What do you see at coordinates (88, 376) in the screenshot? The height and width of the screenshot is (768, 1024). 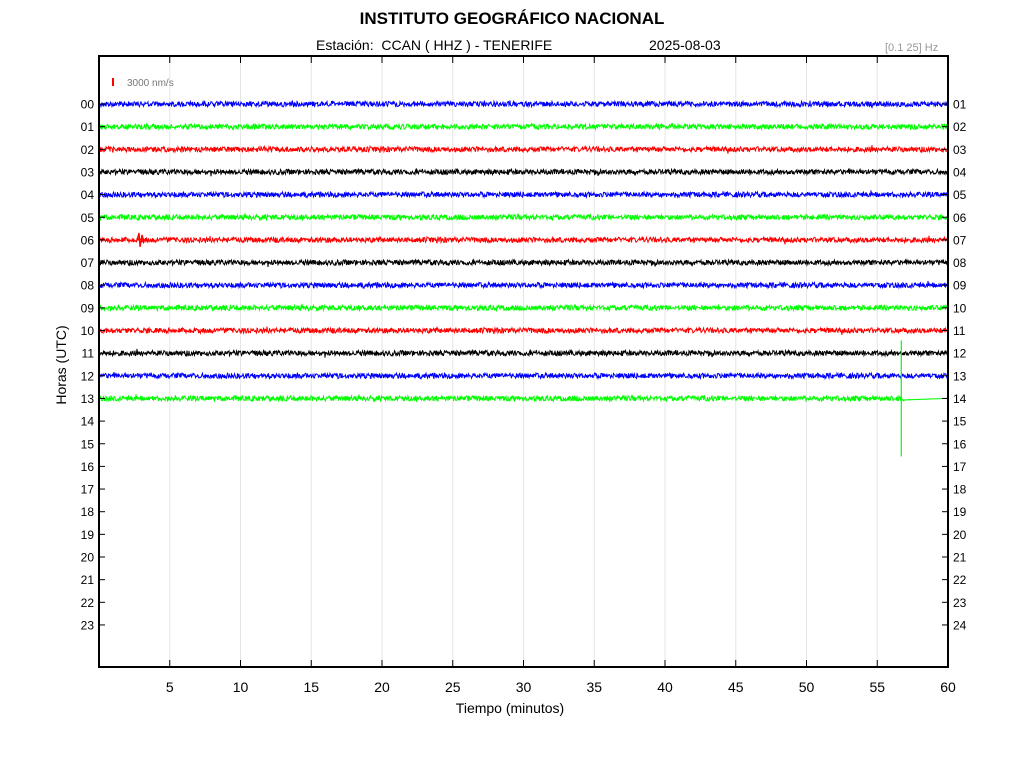 I see `hour-label-left: 12` at bounding box center [88, 376].